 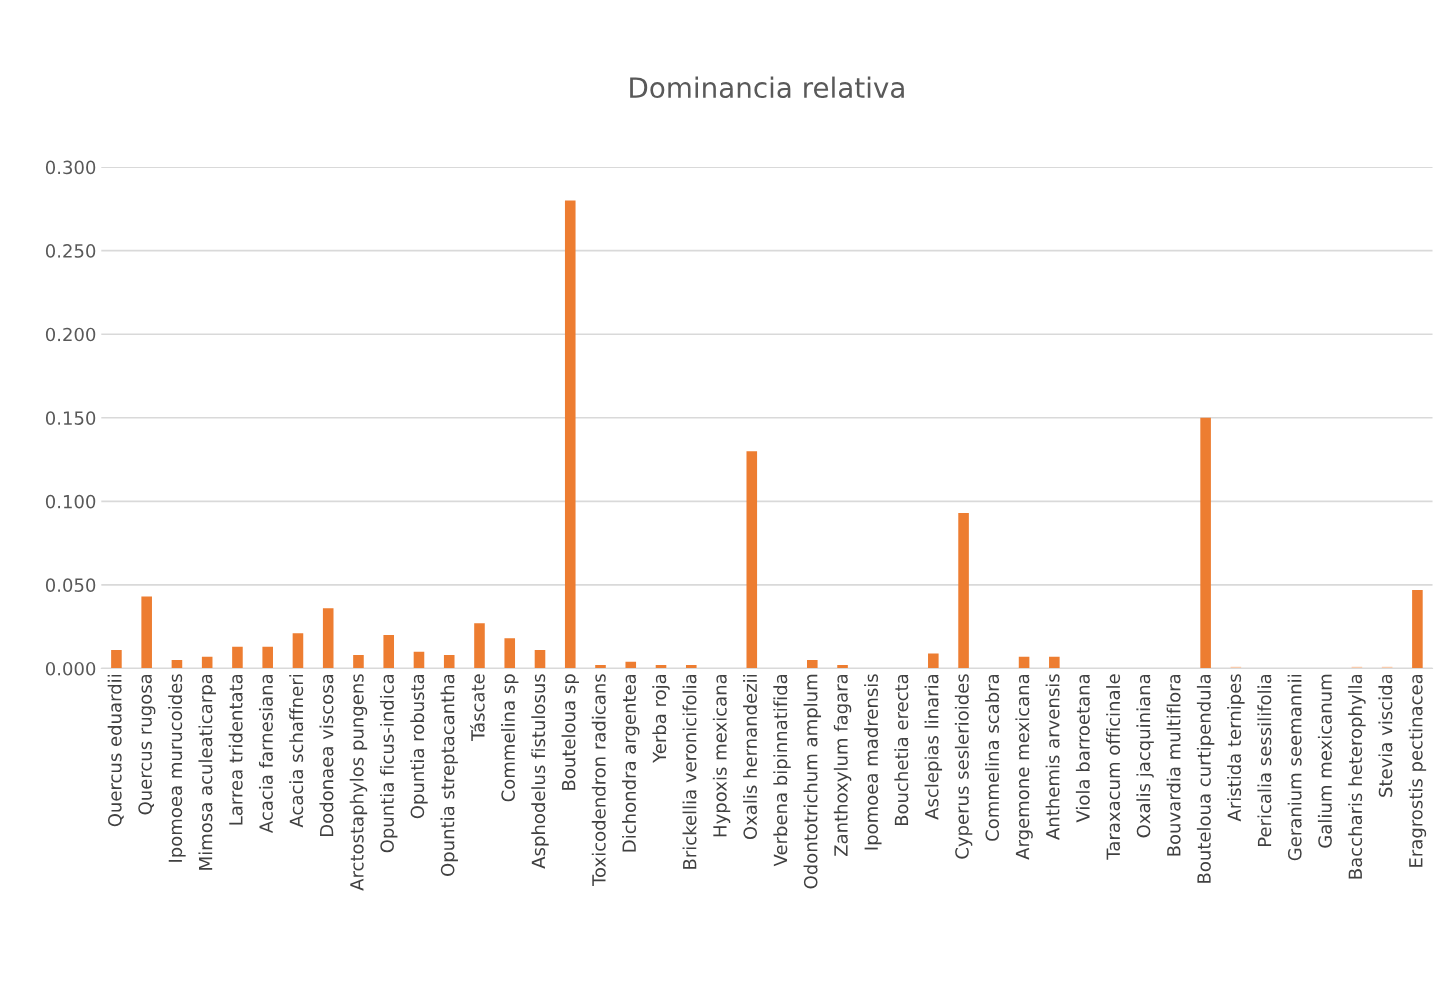 I want to click on x-tick-label: Dodonaea viscosa, so click(x=326, y=755).